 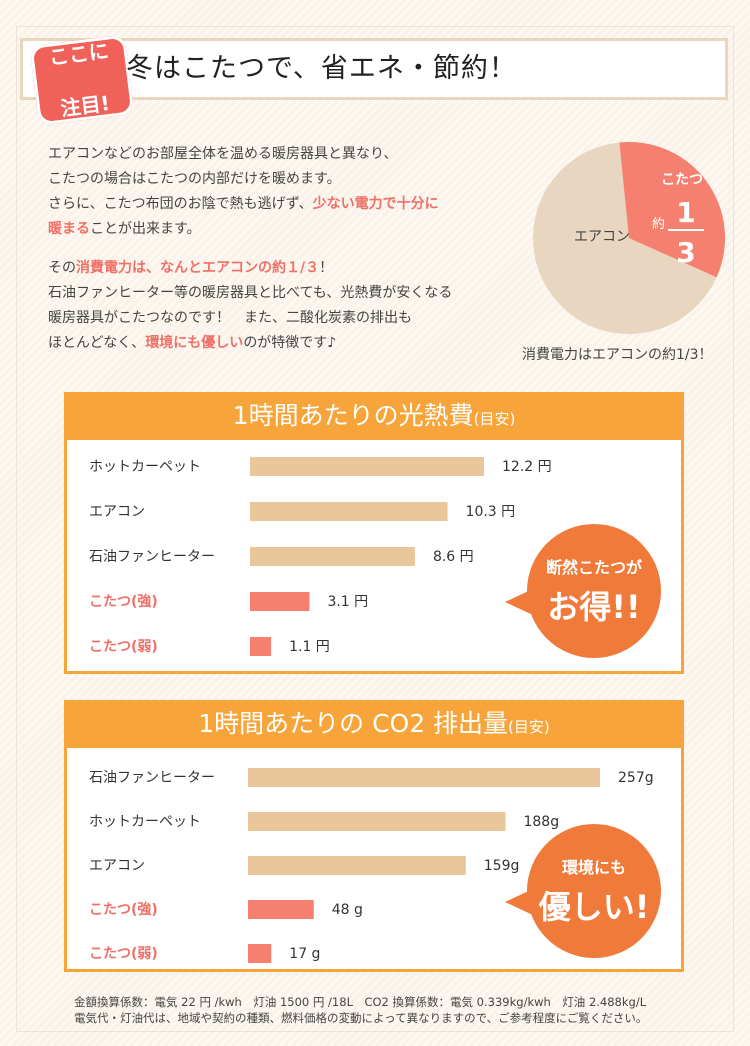 I want to click on pie-caption: 消費電力はエアコンの約1/3！, so click(x=617, y=355).